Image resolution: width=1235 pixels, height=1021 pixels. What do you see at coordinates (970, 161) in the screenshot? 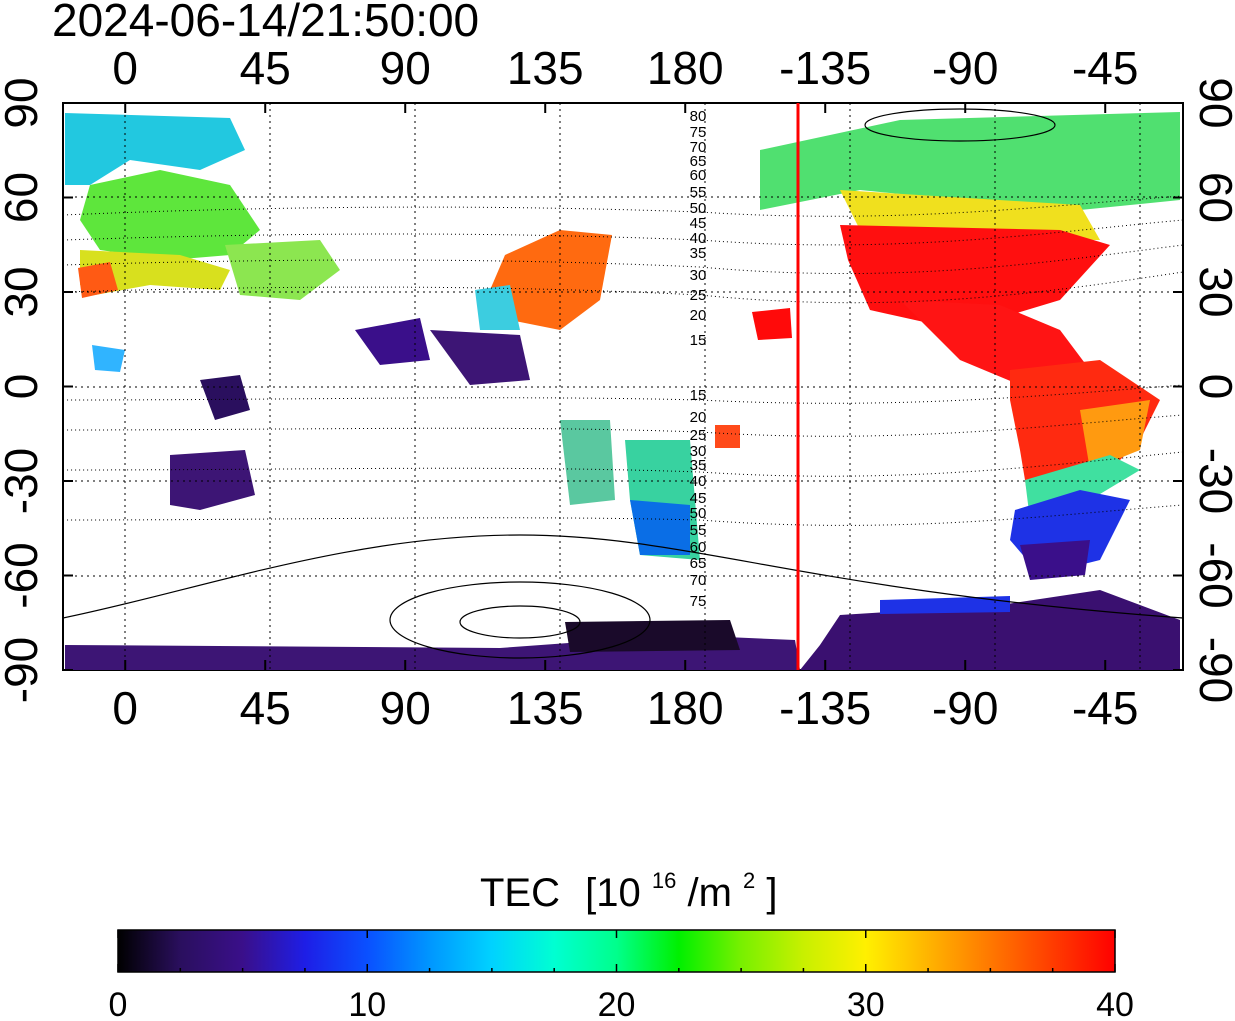
I see `tec-patch-arctic-america` at bounding box center [970, 161].